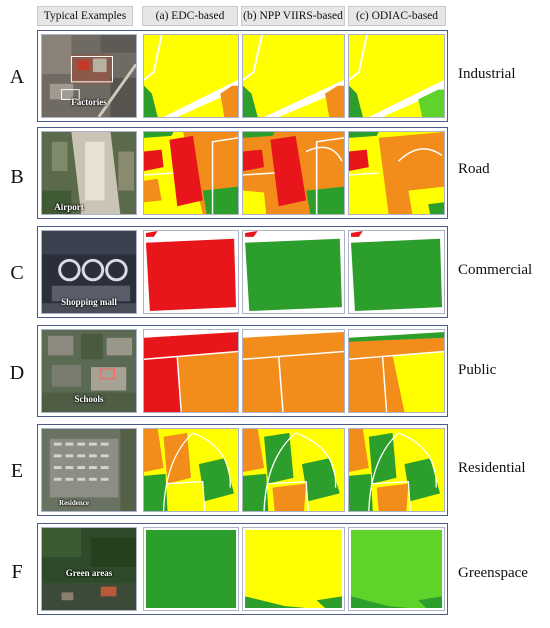  Describe the element at coordinates (293, 569) in the screenshot. I see `map-greenspace-npp` at that location.